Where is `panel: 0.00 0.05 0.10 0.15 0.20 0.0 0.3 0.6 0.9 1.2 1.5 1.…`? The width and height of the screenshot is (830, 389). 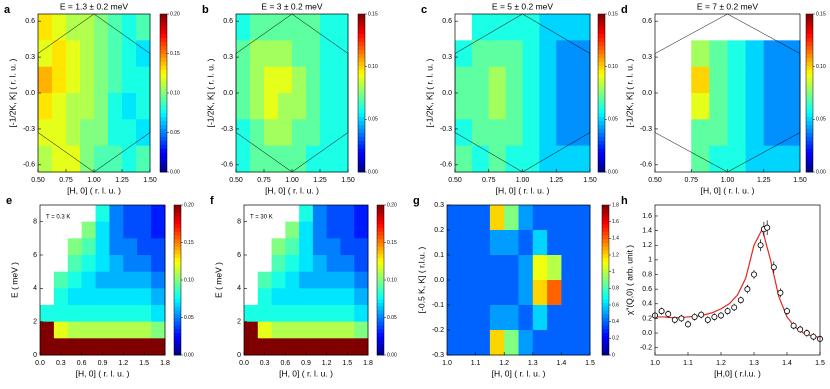
panel: 0.00 0.05 0.10 0.15 0.20 0.0 0.3 0.6 0.9 1.2 1.5 1.… is located at coordinates (100, 286).